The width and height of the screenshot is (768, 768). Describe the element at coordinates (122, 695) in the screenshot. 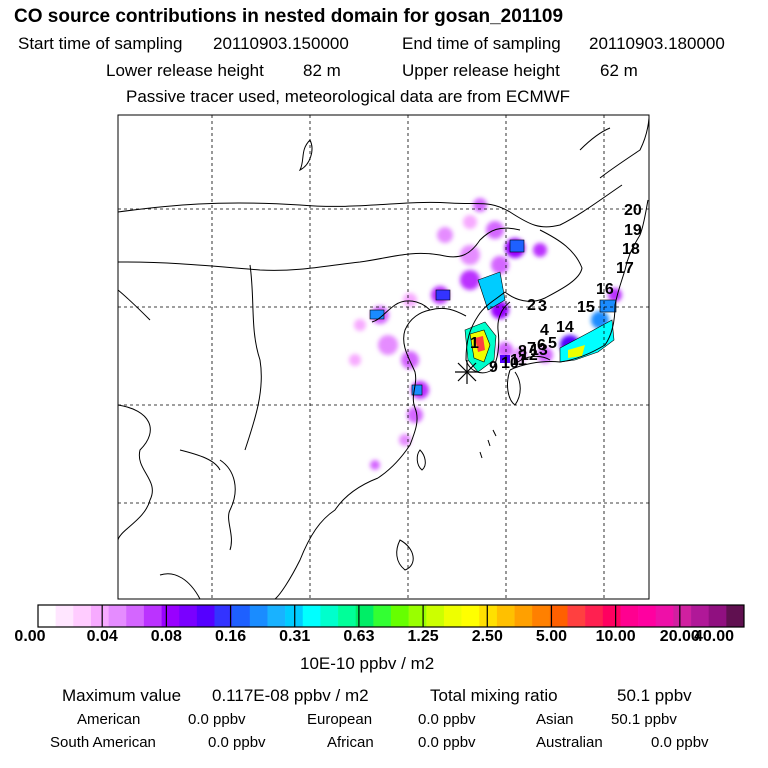

I see `max-value-label: Maximum value` at that location.